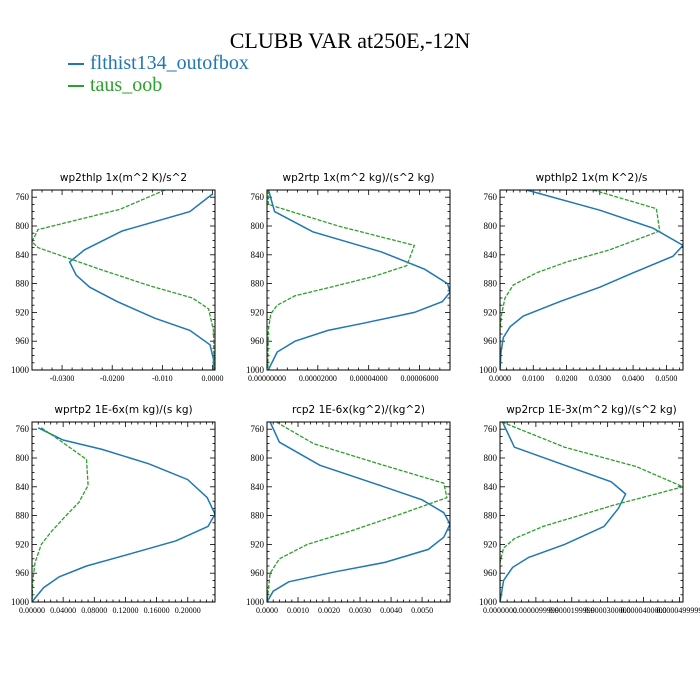 Image resolution: width=700 pixels, height=700 pixels. Describe the element at coordinates (591, 410) in the screenshot. I see `panel-title: wp2rcp 1E-3x(m^2 kg)/(s^2 kg)` at that location.